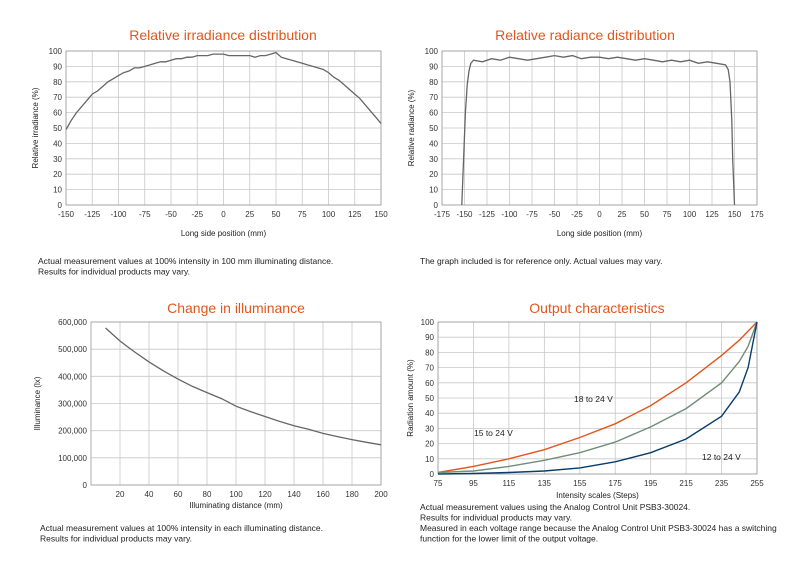 The height and width of the screenshot is (575, 800). What do you see at coordinates (381, 494) in the screenshot?
I see `x-tick-label: 200` at bounding box center [381, 494].